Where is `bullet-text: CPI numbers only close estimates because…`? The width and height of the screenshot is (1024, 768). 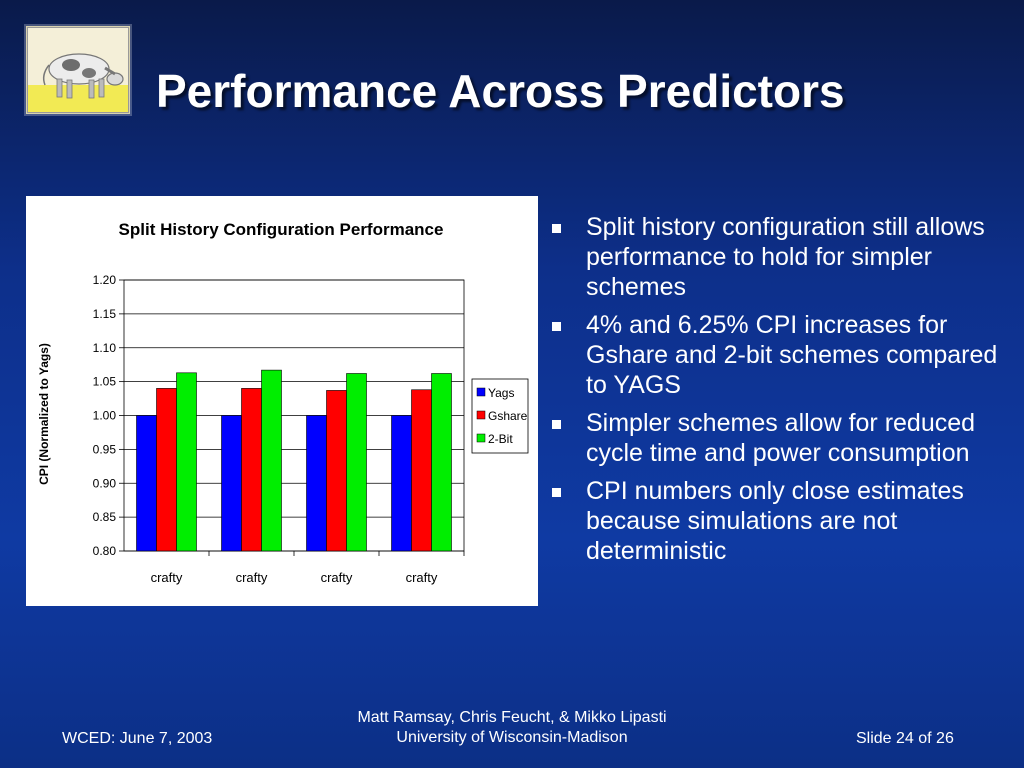 bullet-text: CPI numbers only close estimates because… is located at coordinates (775, 521).